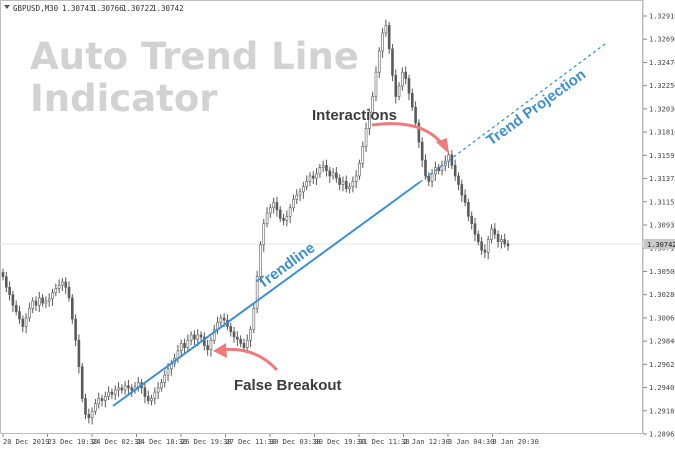  What do you see at coordinates (442, 146) in the screenshot?
I see `interactions-arrowhead` at bounding box center [442, 146].